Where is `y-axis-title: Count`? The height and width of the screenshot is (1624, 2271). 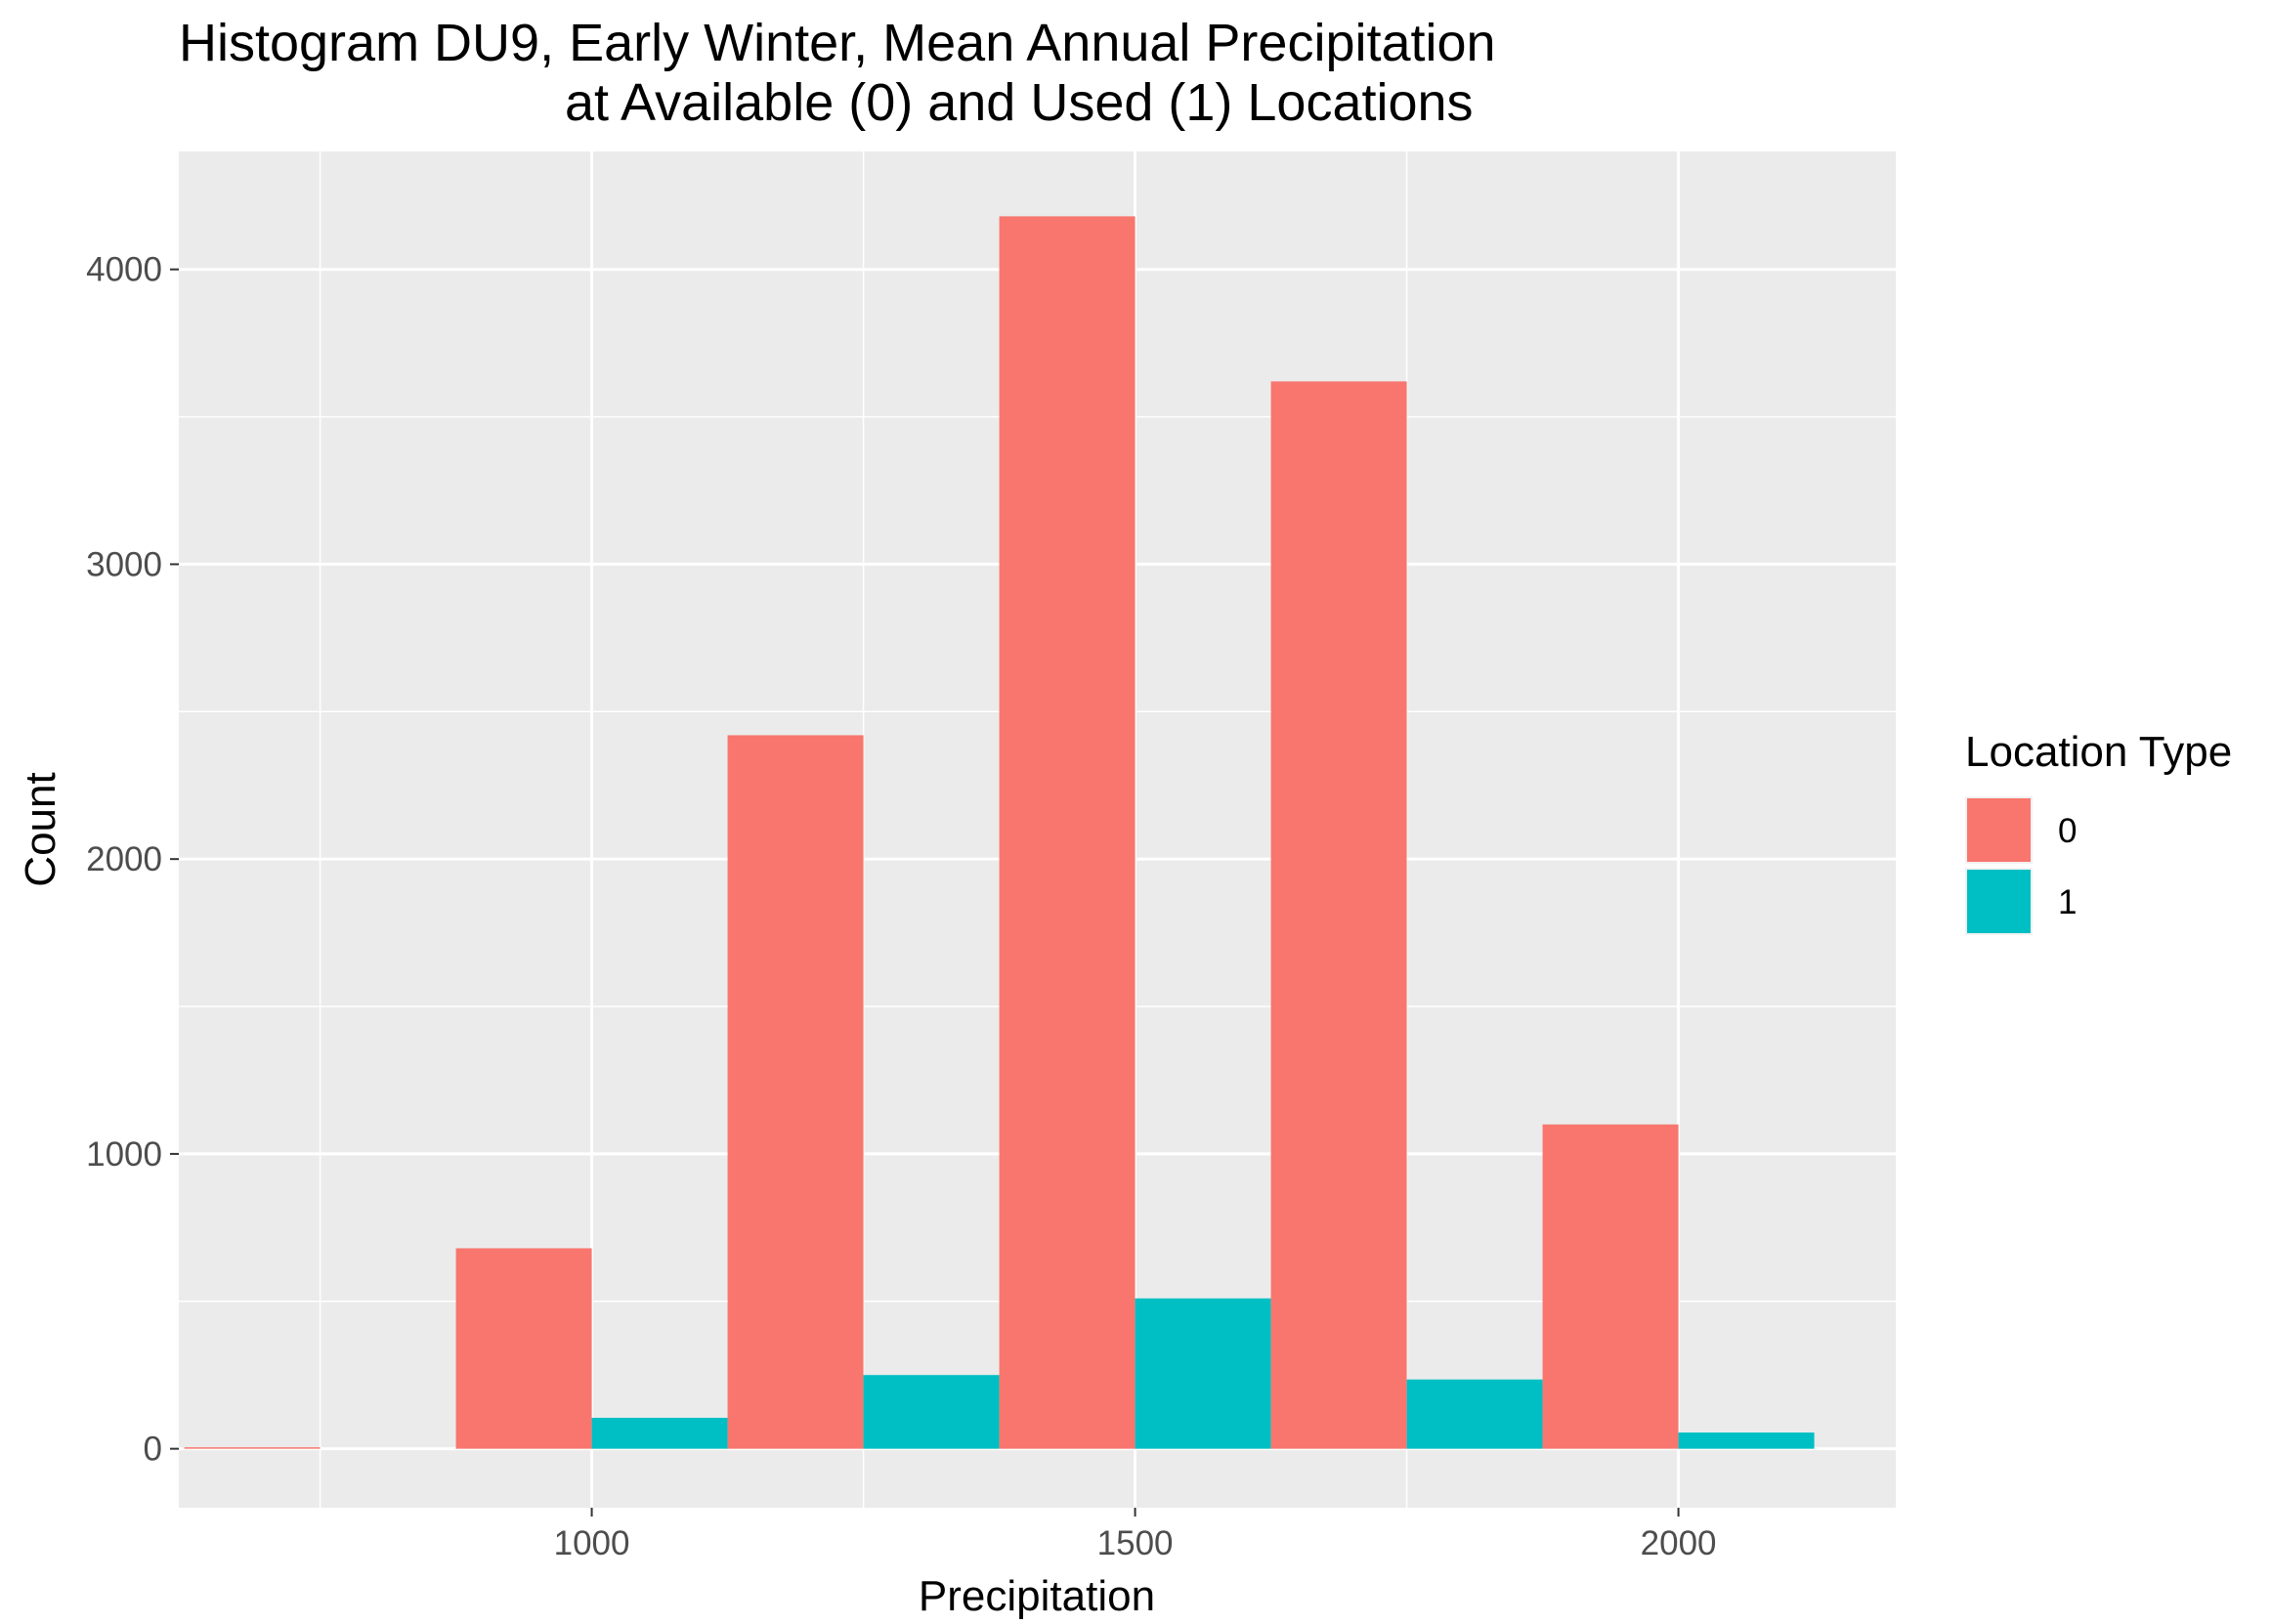 y-axis-title: Count is located at coordinates (40, 829).